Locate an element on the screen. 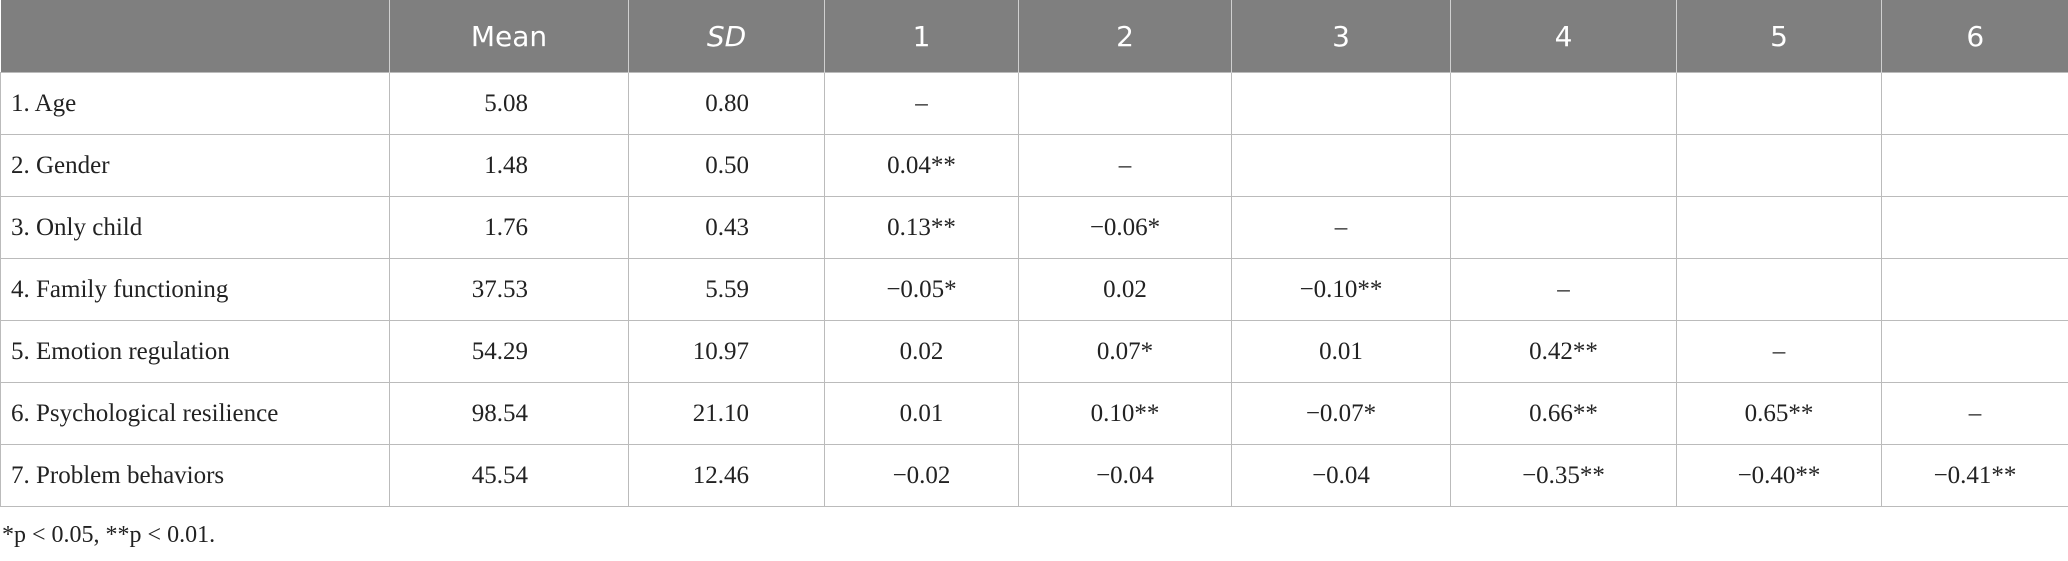  column-header: 4 is located at coordinates (1563, 36).